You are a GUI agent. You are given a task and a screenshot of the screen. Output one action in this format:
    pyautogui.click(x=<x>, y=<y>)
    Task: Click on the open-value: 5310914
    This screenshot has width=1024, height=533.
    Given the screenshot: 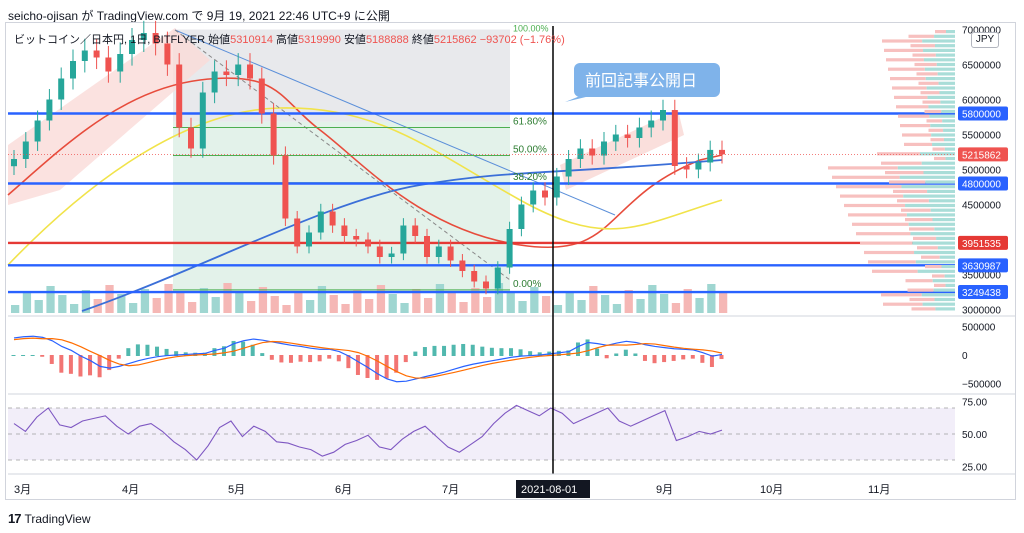 What is the action you would take?
    pyautogui.click(x=251, y=40)
    